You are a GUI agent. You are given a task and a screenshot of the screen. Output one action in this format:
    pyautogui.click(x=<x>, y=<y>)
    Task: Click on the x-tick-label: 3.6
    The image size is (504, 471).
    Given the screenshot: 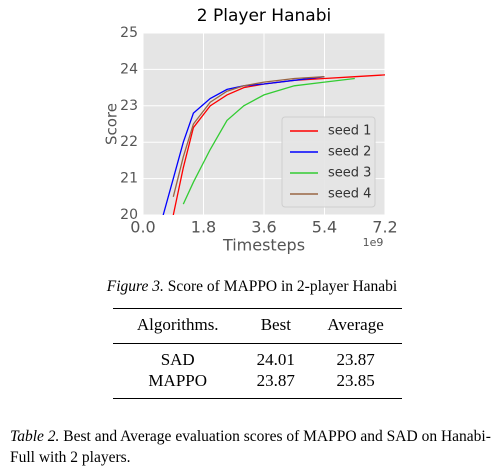 What is the action you would take?
    pyautogui.click(x=263, y=227)
    